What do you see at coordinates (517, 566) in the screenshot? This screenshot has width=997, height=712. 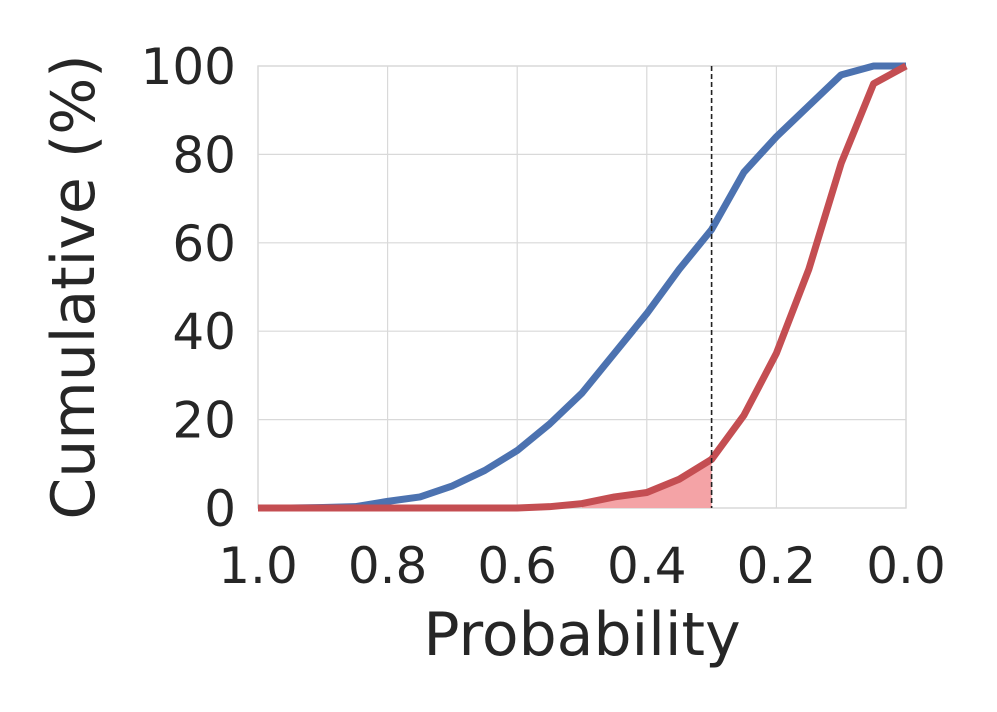 I see `x-tick-label: 0.6` at bounding box center [517, 566].